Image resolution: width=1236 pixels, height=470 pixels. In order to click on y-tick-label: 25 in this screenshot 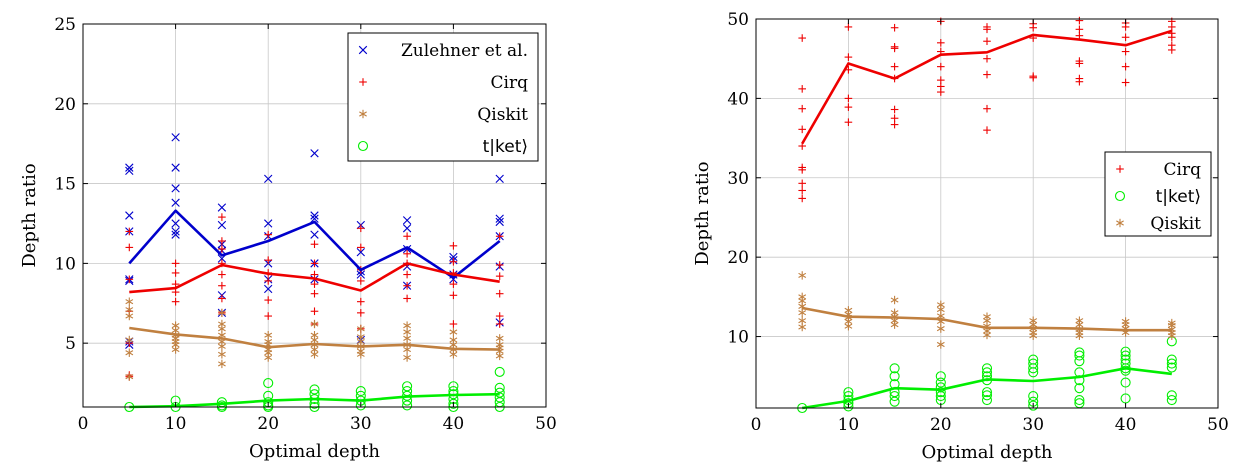, I will do `click(65, 25)`.